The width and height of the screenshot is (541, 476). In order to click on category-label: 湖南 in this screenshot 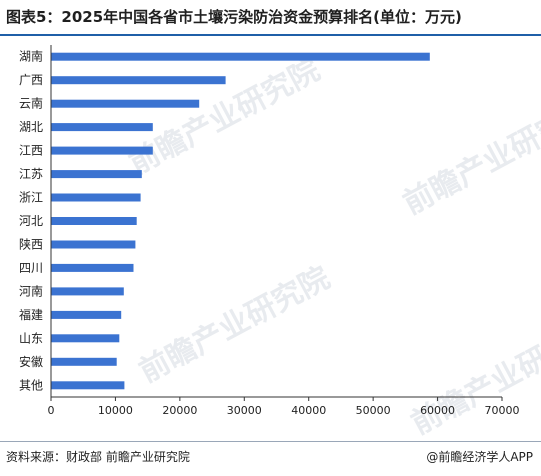, I will do `click(31, 56)`.